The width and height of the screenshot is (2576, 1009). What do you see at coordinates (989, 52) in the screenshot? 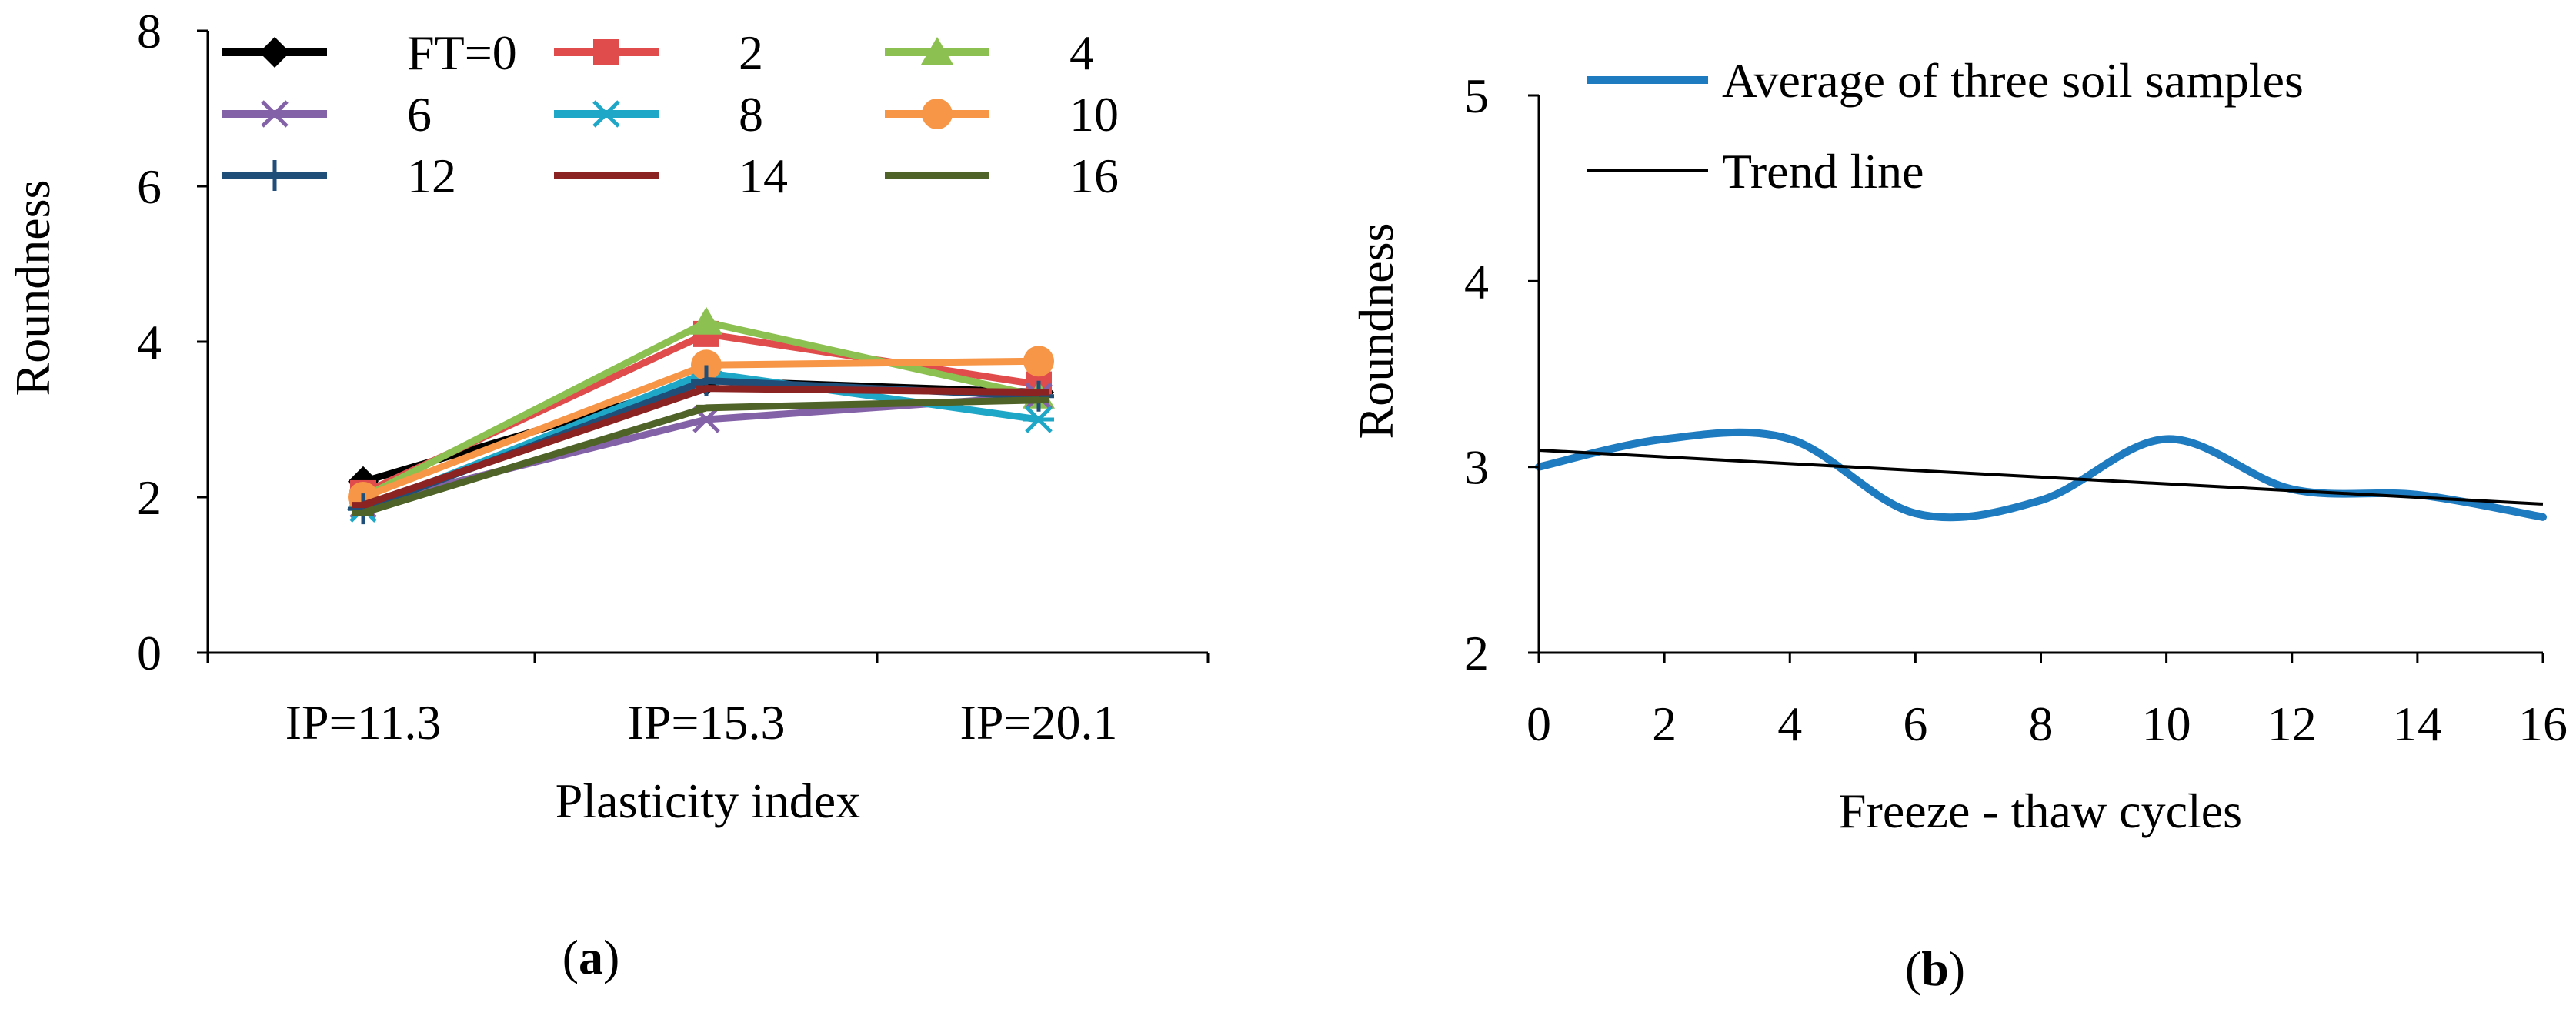
I see `panel-a-legend-item: 4` at bounding box center [989, 52].